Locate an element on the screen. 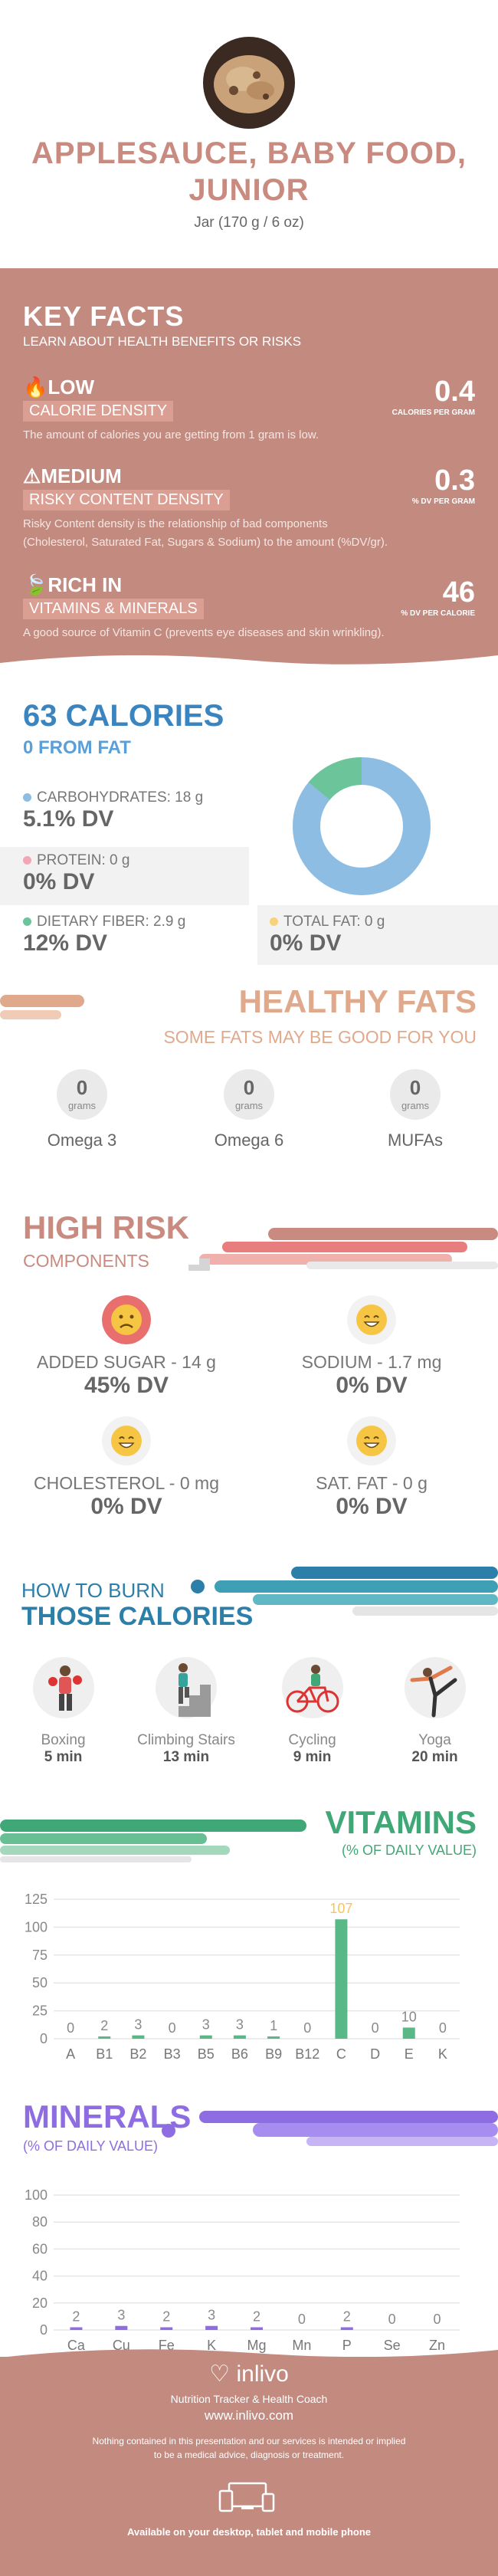 This screenshot has height=2576, width=498. activity-stairs: Climbing Stairs 13 min is located at coordinates (186, 1711).